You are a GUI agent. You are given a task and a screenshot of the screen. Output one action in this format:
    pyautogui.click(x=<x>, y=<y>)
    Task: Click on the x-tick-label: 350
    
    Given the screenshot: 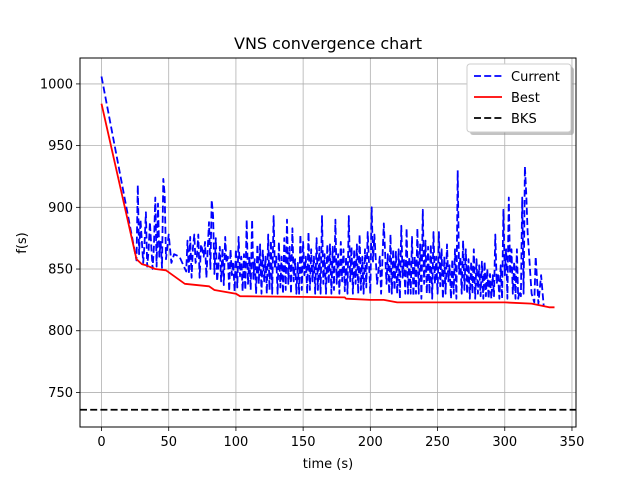 What is the action you would take?
    pyautogui.click(x=572, y=442)
    